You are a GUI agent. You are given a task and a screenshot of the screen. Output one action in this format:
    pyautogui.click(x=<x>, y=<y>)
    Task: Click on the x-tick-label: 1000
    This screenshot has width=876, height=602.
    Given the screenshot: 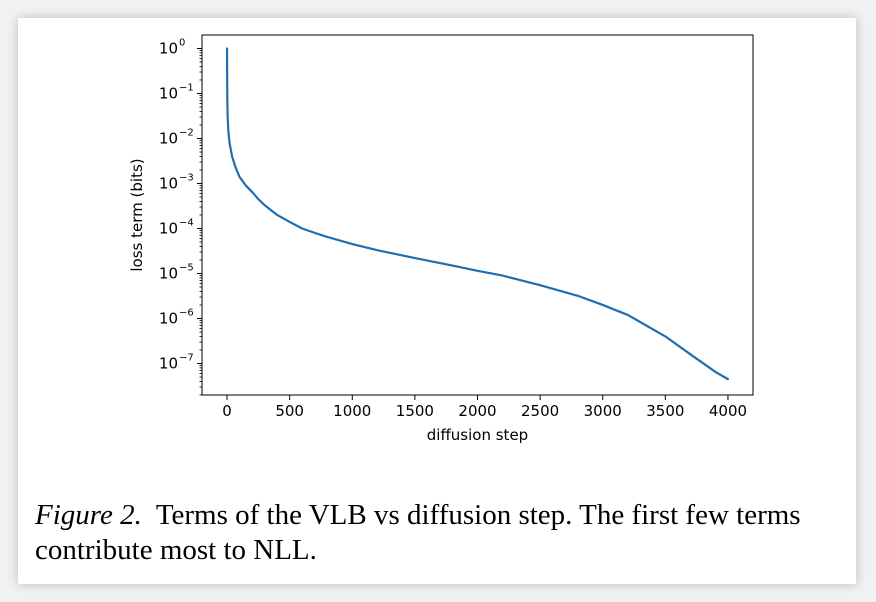 What is the action you would take?
    pyautogui.click(x=352, y=411)
    